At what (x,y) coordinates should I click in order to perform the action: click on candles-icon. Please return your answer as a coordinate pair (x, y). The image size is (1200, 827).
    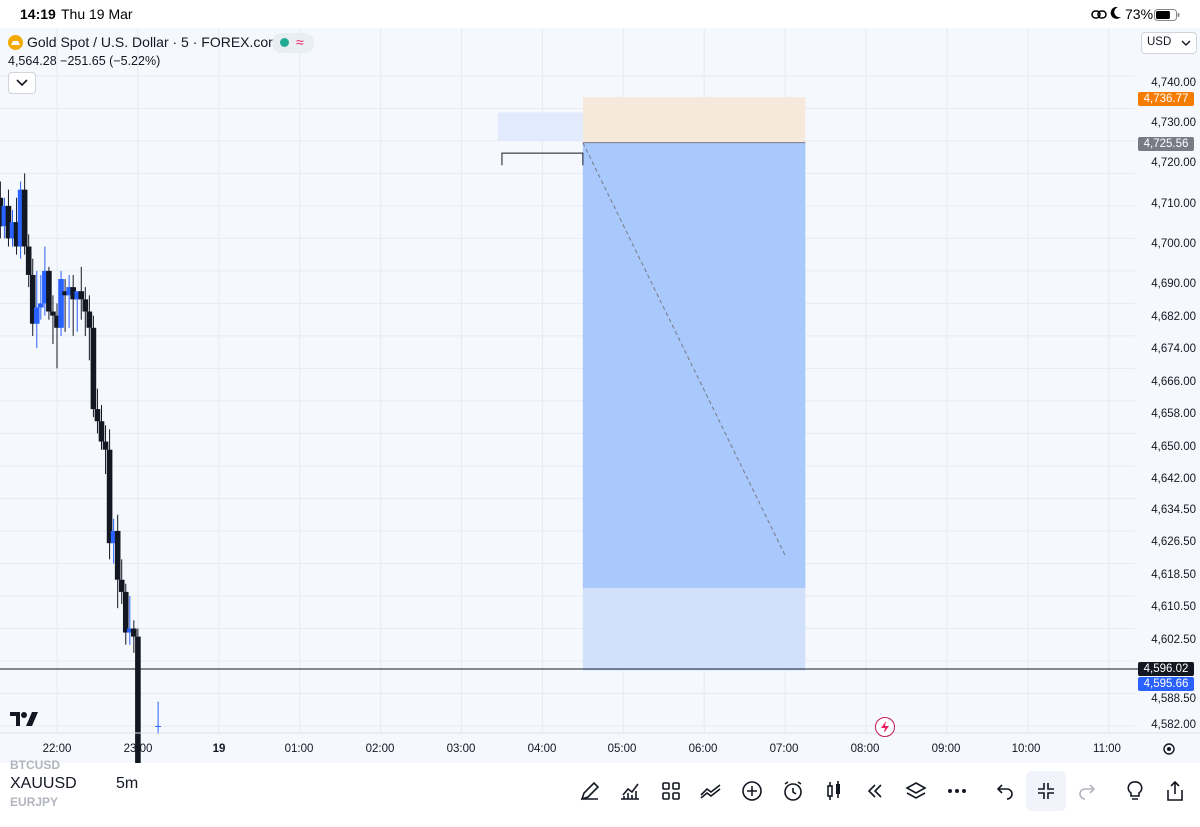
    Looking at the image, I should click on (833, 790).